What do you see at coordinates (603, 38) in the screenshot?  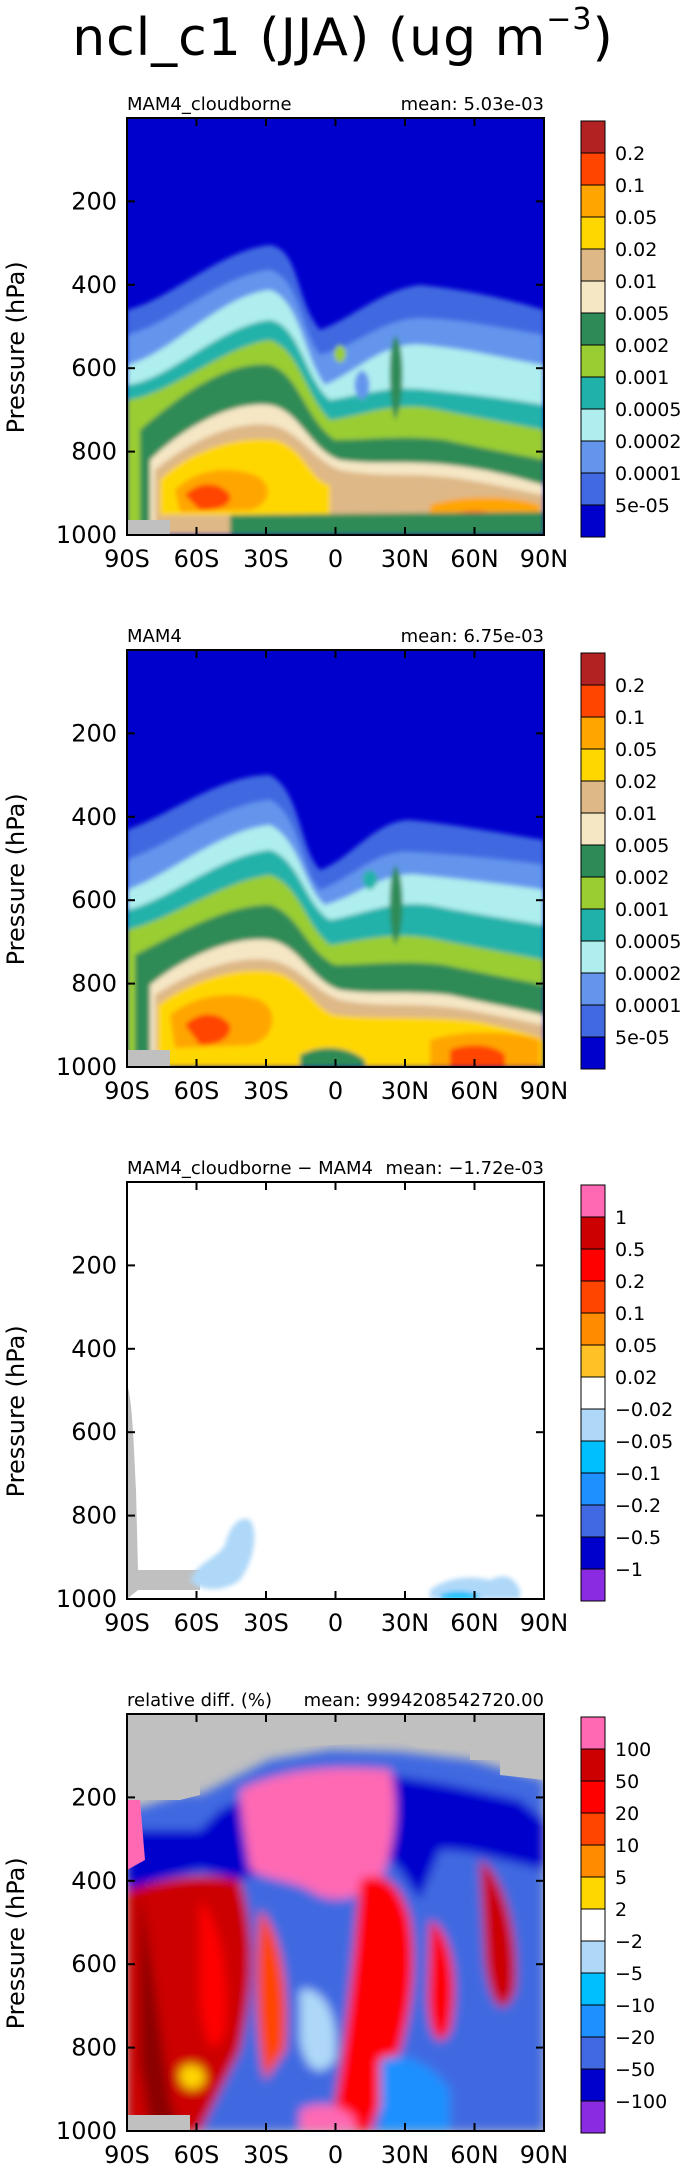 I see `figure-title-close: )` at bounding box center [603, 38].